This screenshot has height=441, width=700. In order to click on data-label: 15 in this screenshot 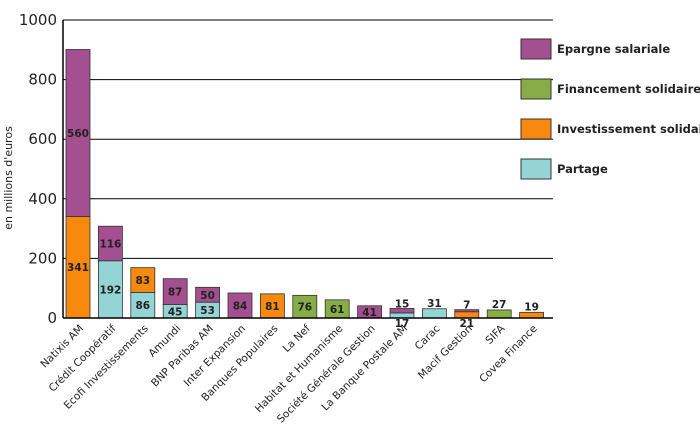, I will do `click(402, 304)`.